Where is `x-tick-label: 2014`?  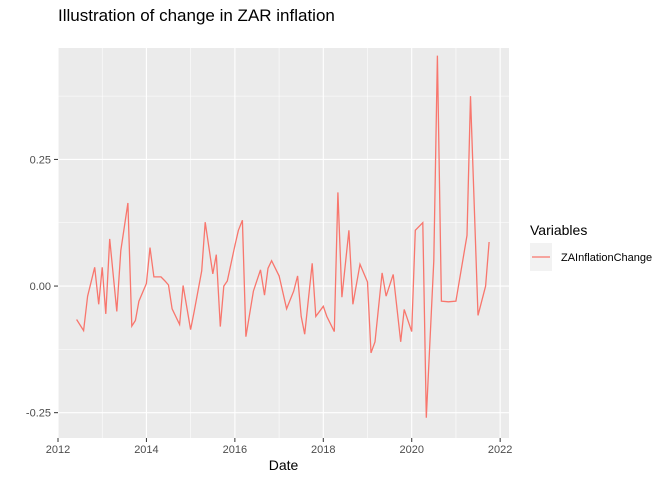 x-tick-label: 2014 is located at coordinates (146, 450).